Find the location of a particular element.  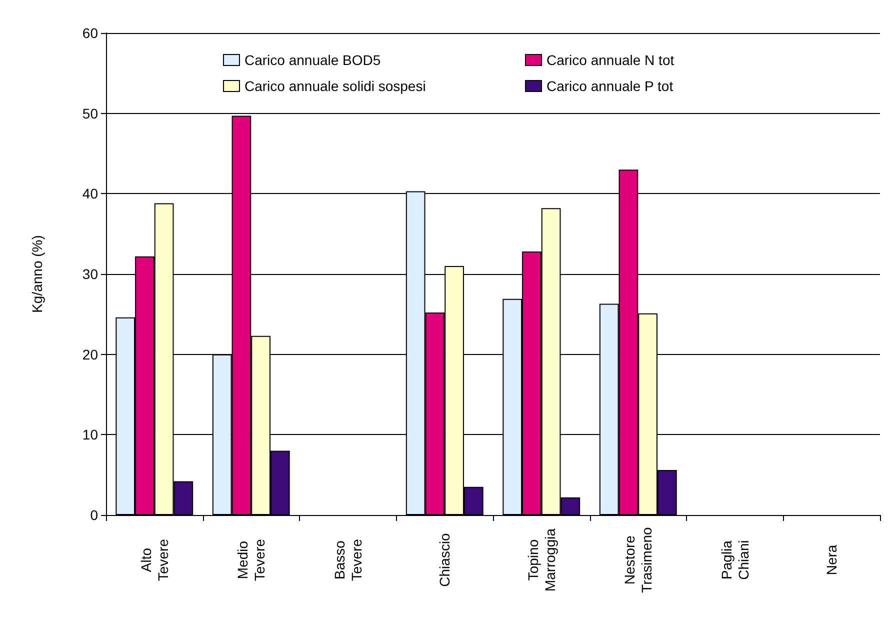

x-tick-label: Alto Tevere is located at coordinates (154, 560).